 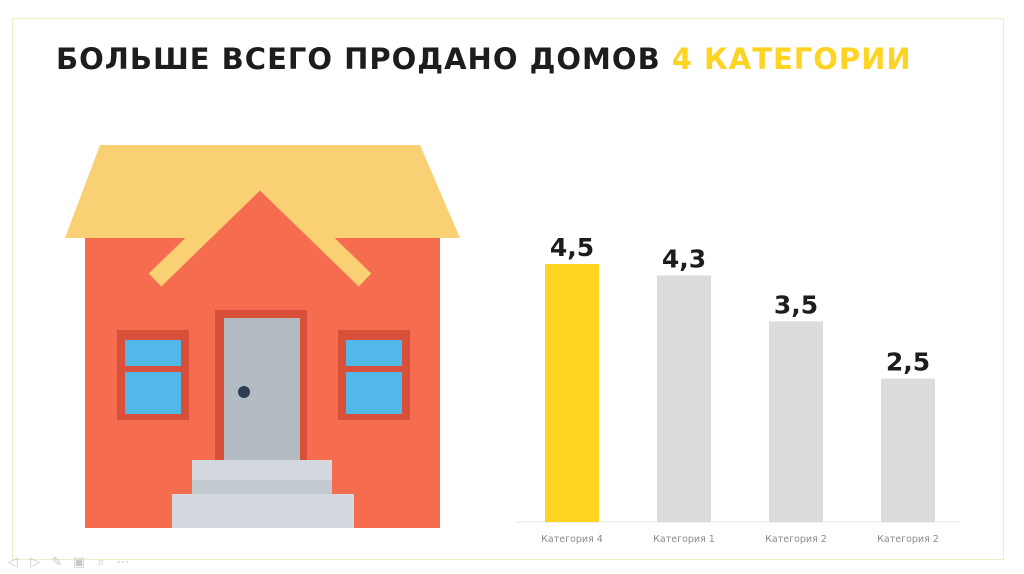 I want to click on bar-value-label: 4,3, so click(x=684, y=258).